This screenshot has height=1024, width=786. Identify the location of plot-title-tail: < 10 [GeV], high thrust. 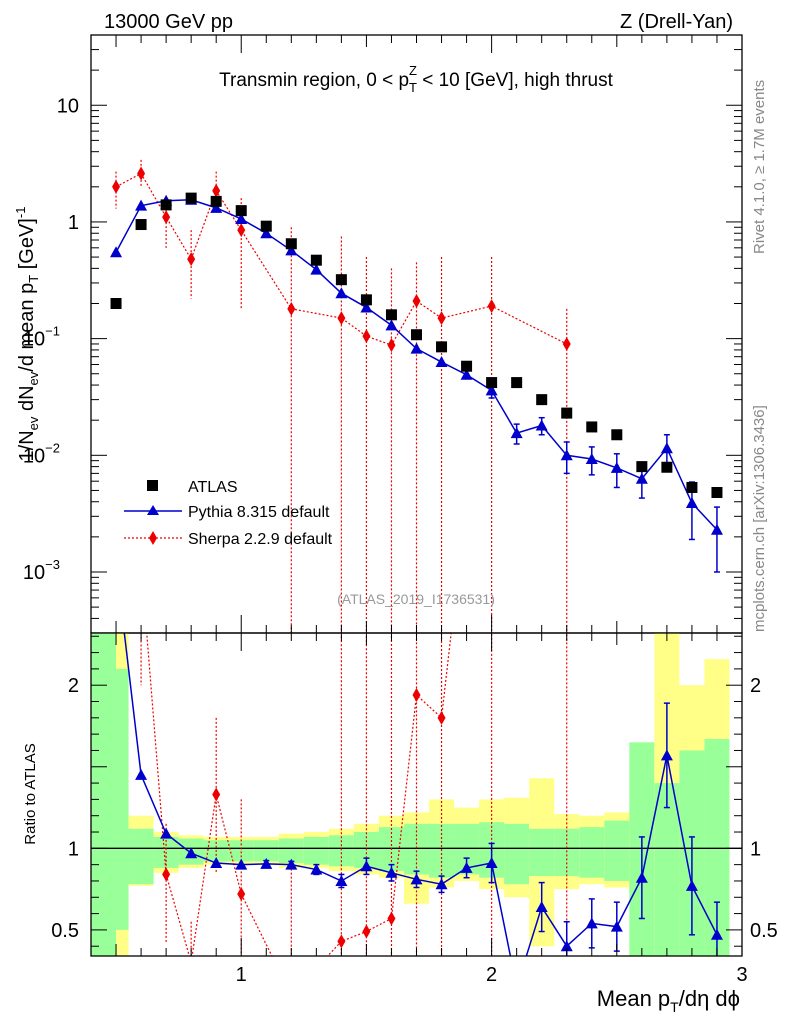
(515, 80).